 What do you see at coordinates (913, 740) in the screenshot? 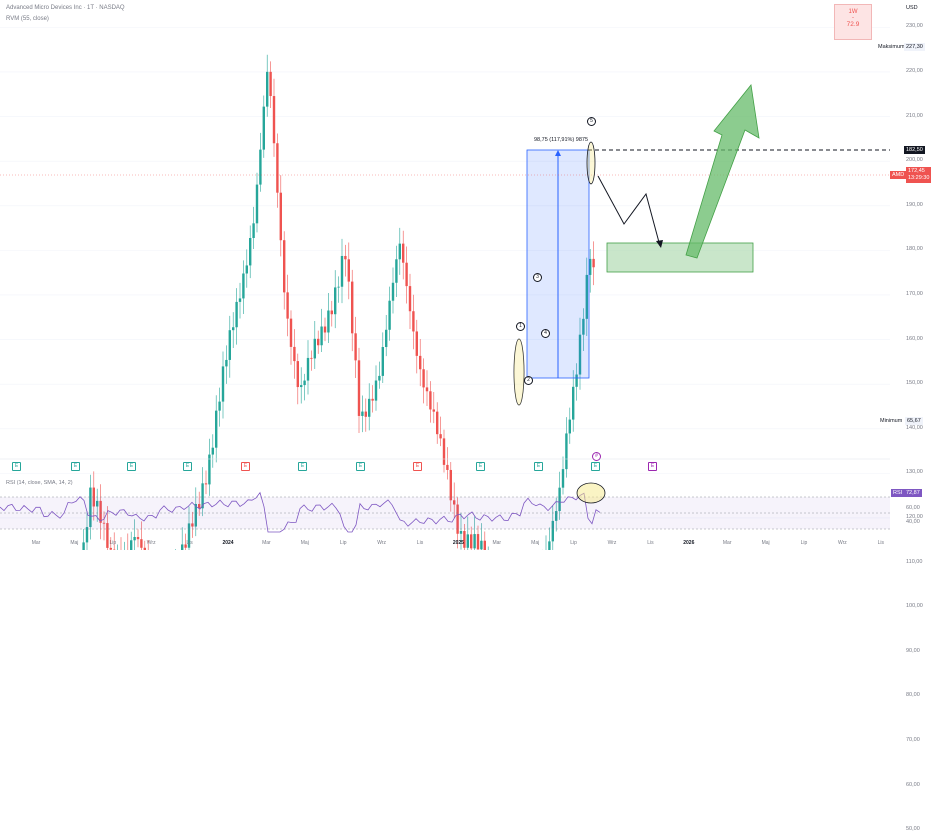
I see `y-tick-label: 70,00` at bounding box center [913, 740].